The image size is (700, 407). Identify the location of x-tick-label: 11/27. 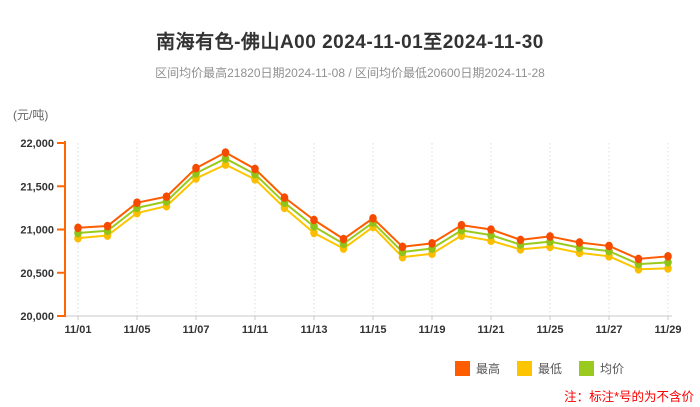
(609, 330).